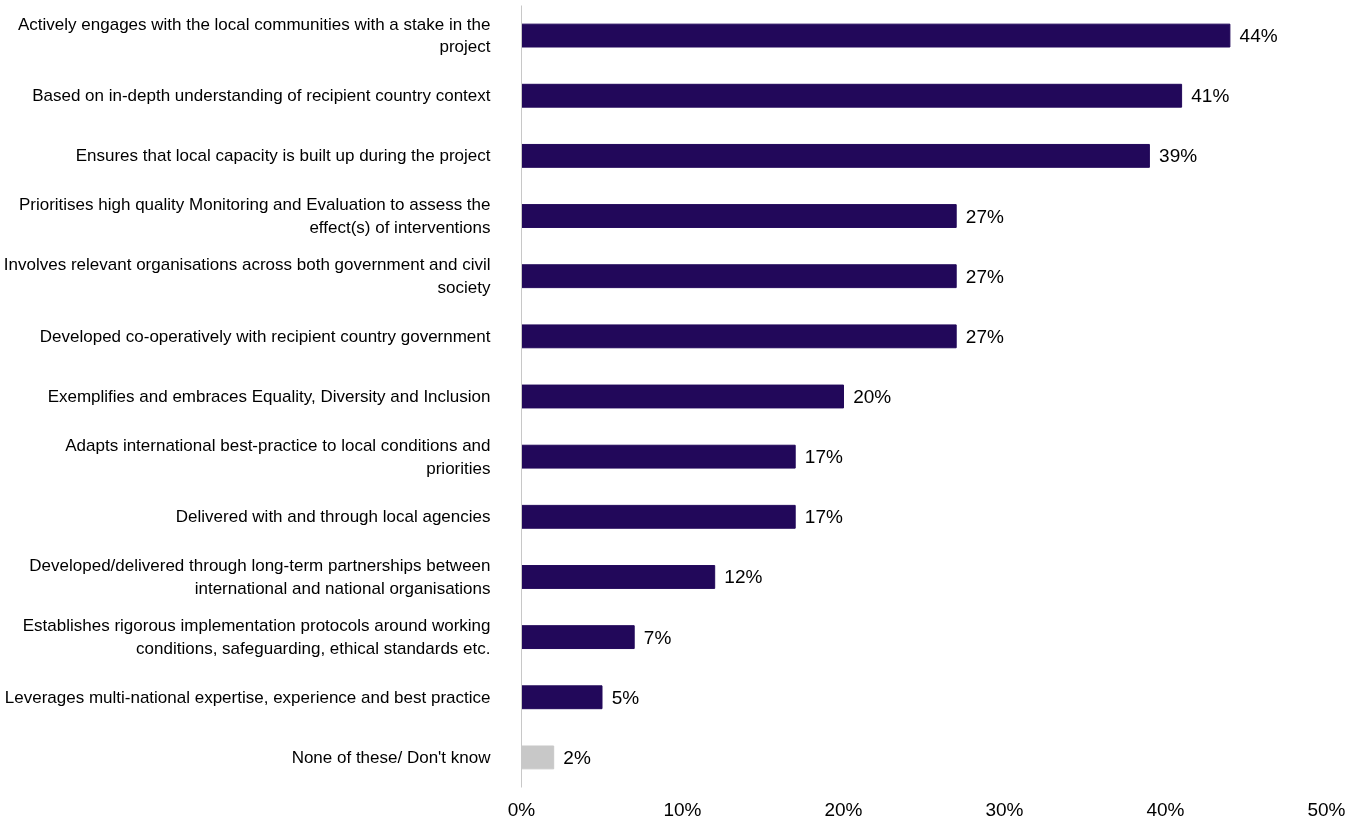 This screenshot has width=1366, height=822. I want to click on y-tick-label: Ensures that local capacity is built up during the project, so click(283, 156).